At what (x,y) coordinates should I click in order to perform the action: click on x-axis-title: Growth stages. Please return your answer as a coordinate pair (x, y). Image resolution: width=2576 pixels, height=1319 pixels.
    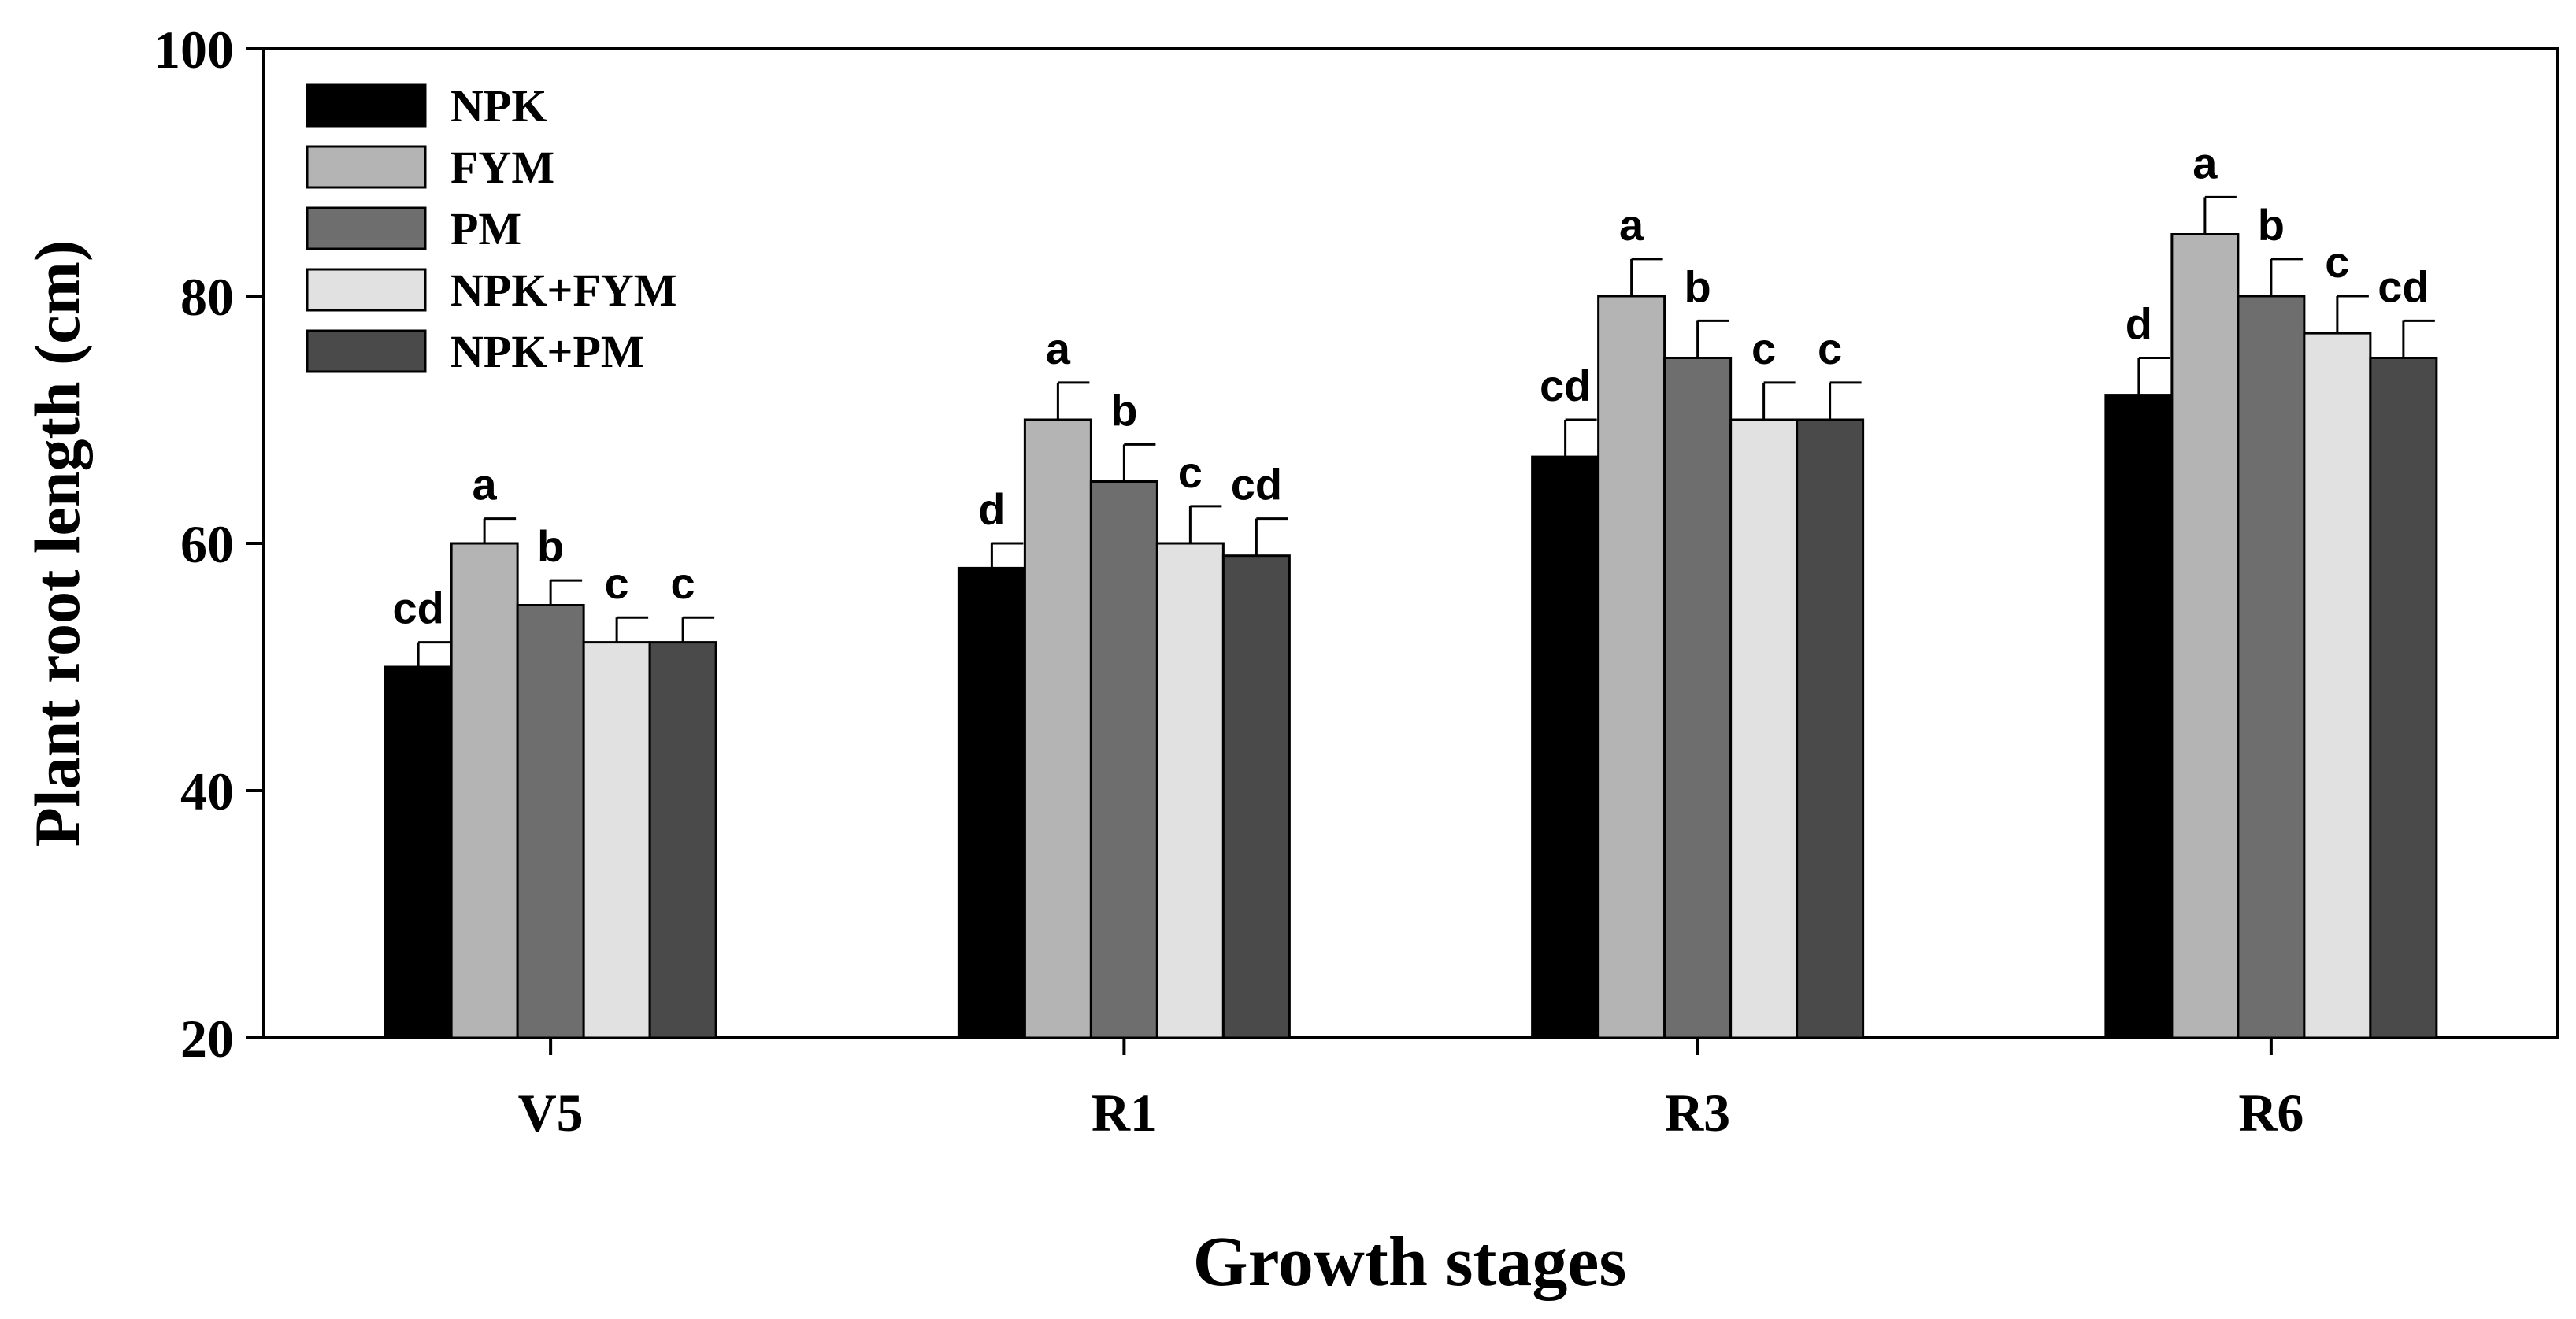
    Looking at the image, I should click on (1410, 1262).